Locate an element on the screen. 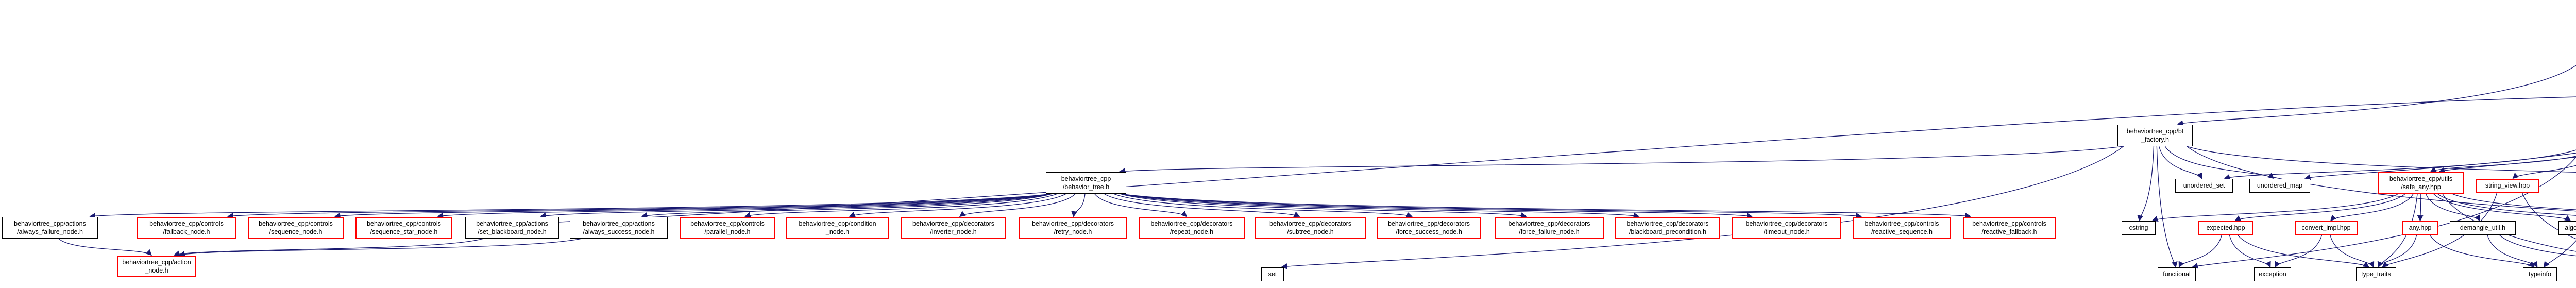 The width and height of the screenshot is (2576, 288). include-edge-string_view-type_traits is located at coordinates (2440, 230).